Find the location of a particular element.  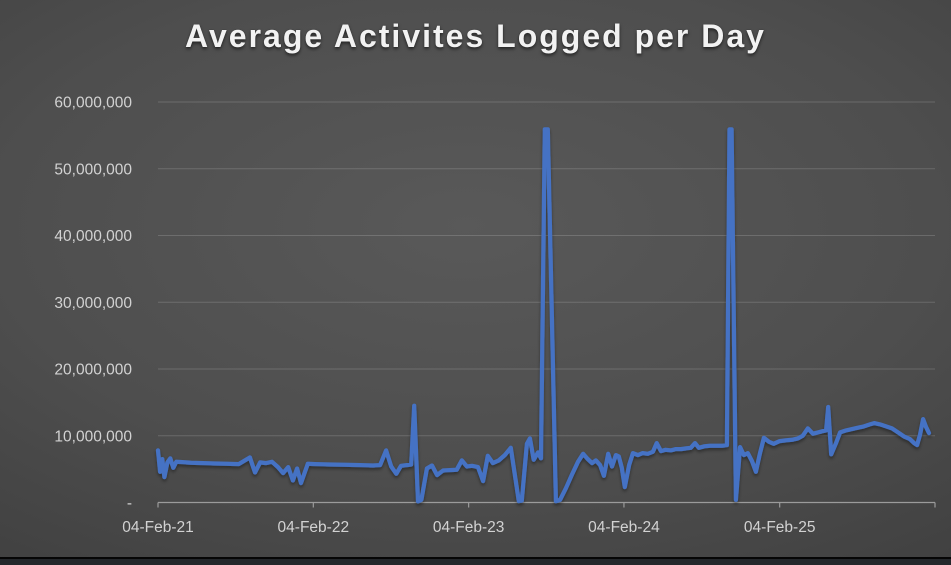

y-tick-label: 40,000,000 is located at coordinates (93, 236).